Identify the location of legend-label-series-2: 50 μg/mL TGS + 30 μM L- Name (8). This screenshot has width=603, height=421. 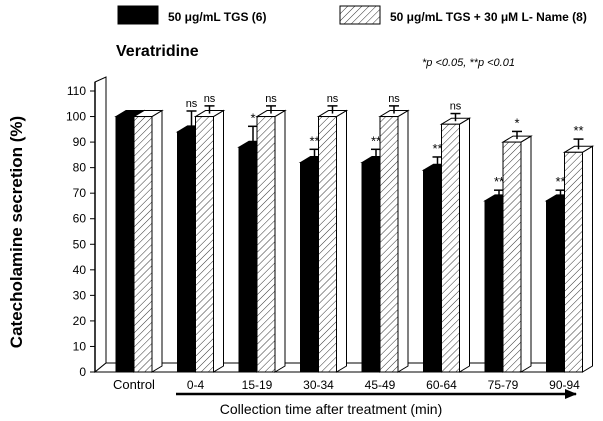
(488, 17).